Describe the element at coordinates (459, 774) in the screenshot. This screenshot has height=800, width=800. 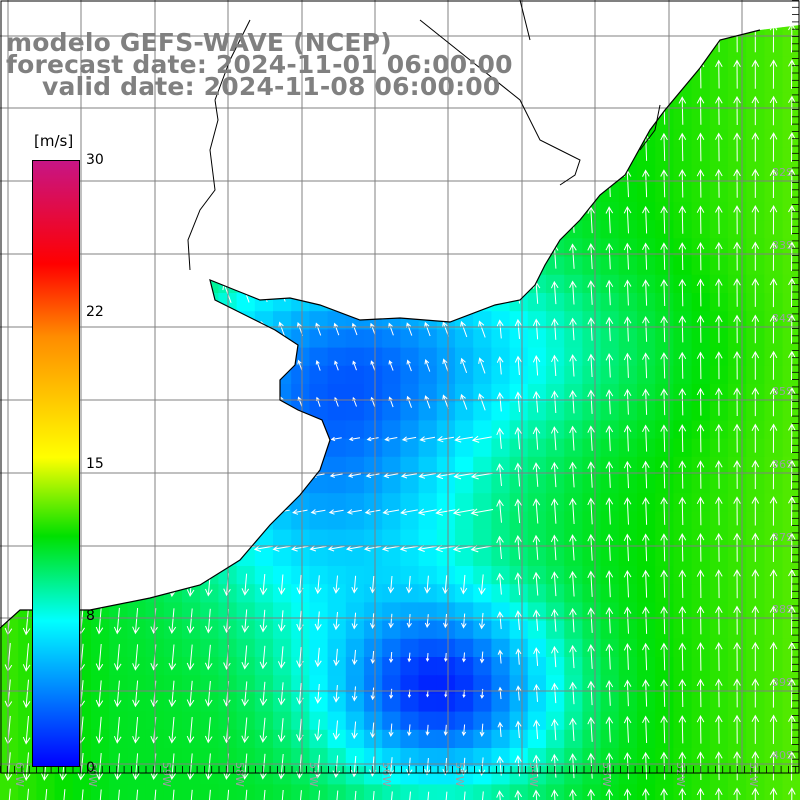
I see `longitude-label: 55W` at that location.